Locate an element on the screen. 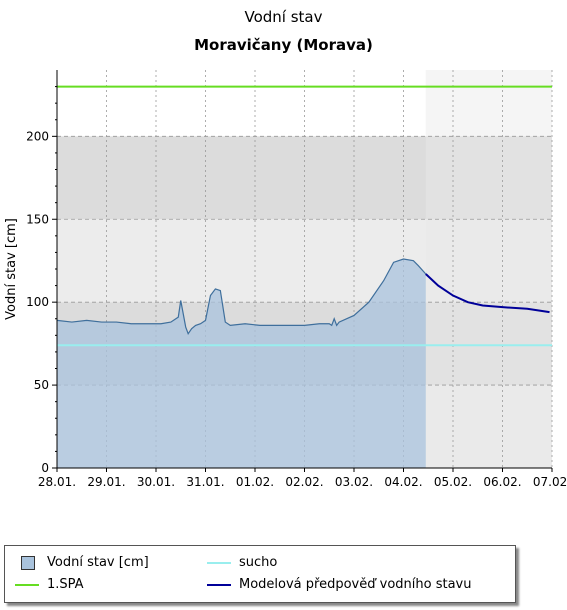  x-tick-label: 03.02. is located at coordinates (354, 482).